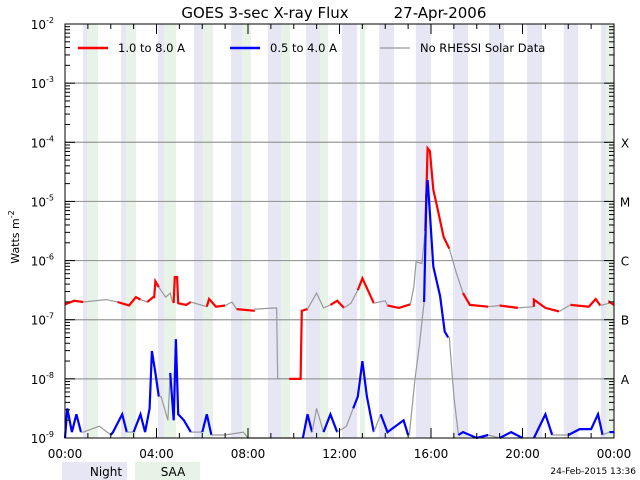  I want to click on y-tick-label-exp: -4, so click(50, 138).